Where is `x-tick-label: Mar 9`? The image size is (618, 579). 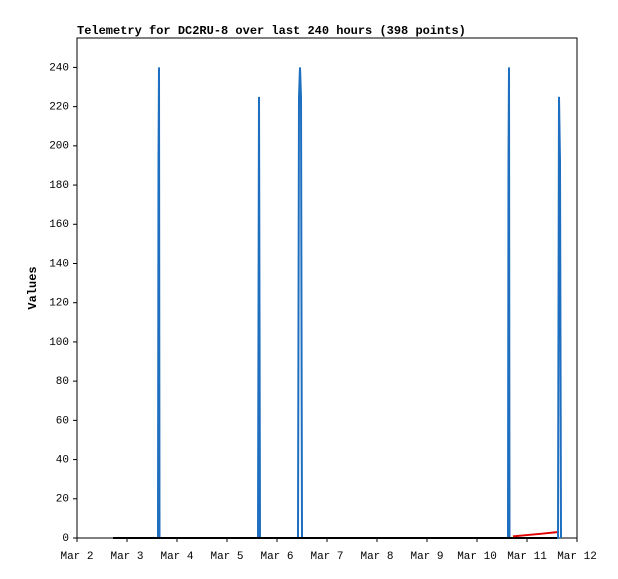
x-tick-label: Mar 9 is located at coordinates (426, 557).